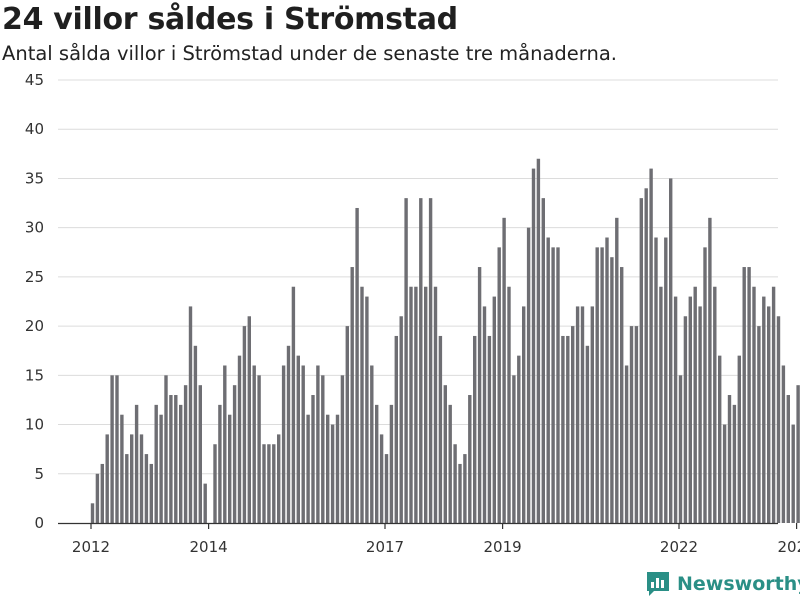 Image resolution: width=800 pixels, height=600 pixels. What do you see at coordinates (34, 277) in the screenshot?
I see `y-tick-label: 25` at bounding box center [34, 277].